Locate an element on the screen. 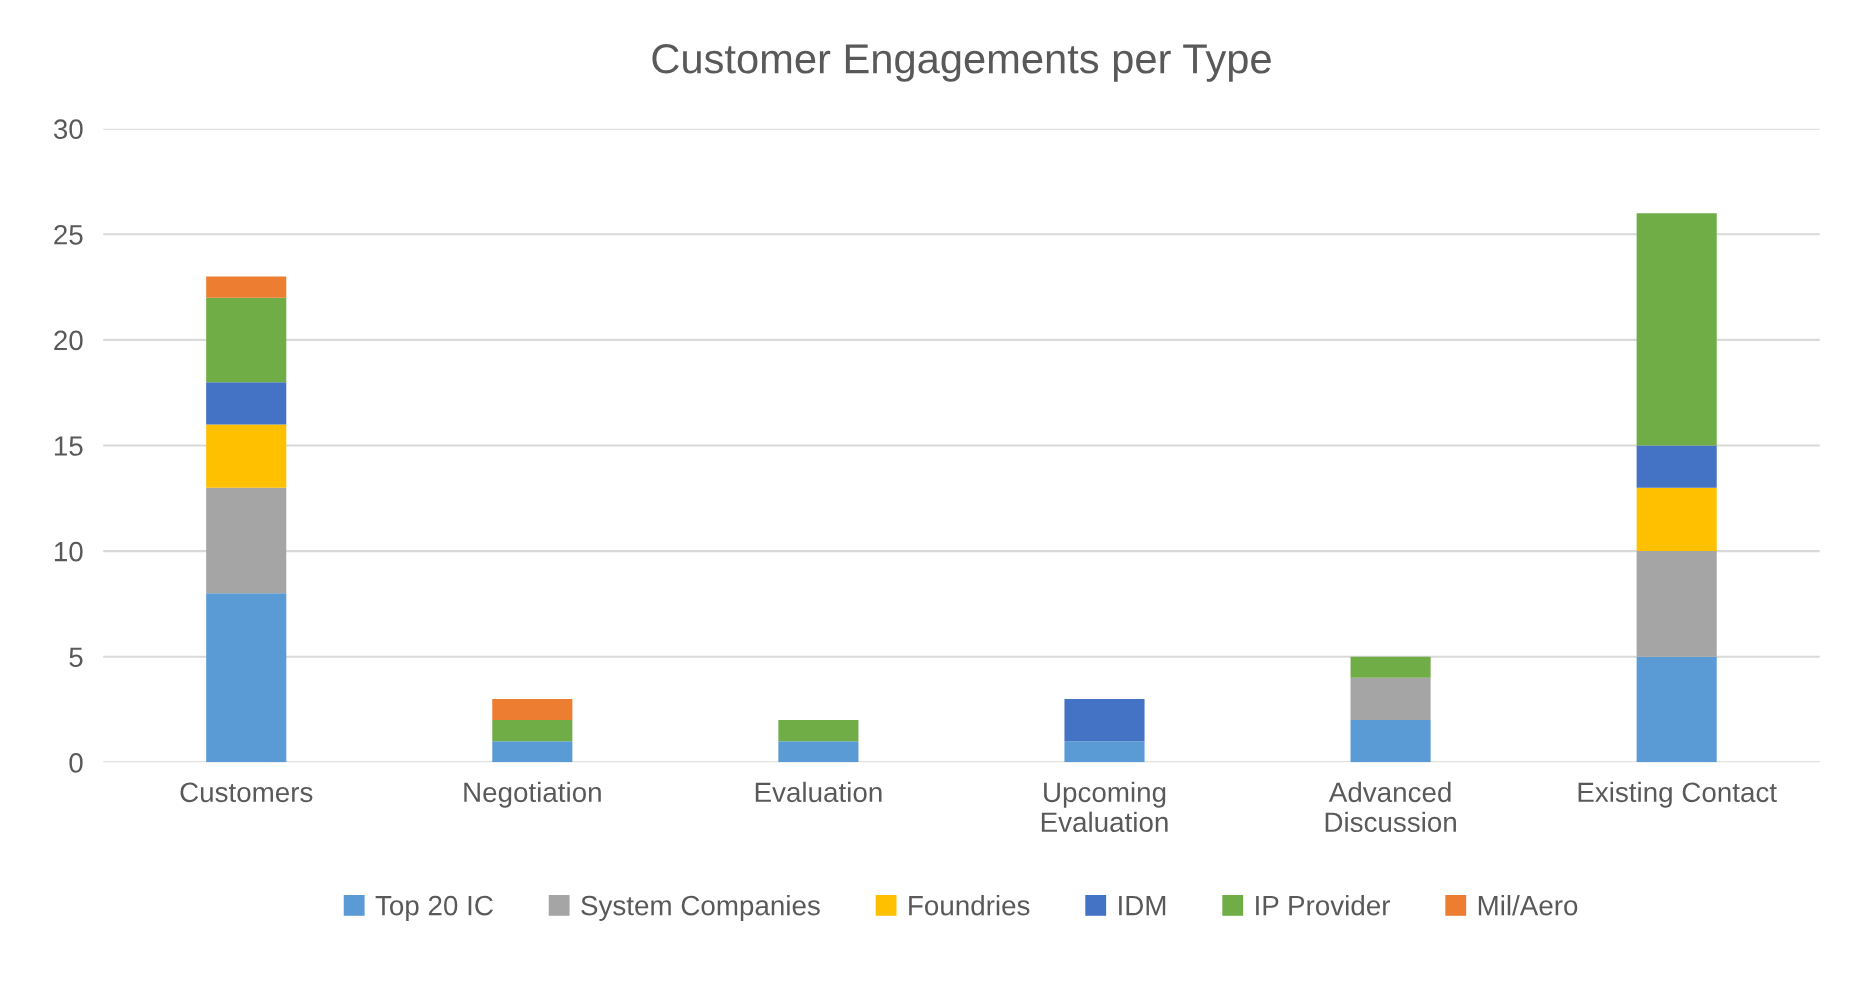 This screenshot has height=990, width=1876. y-tick-label: 25 is located at coordinates (68, 234).